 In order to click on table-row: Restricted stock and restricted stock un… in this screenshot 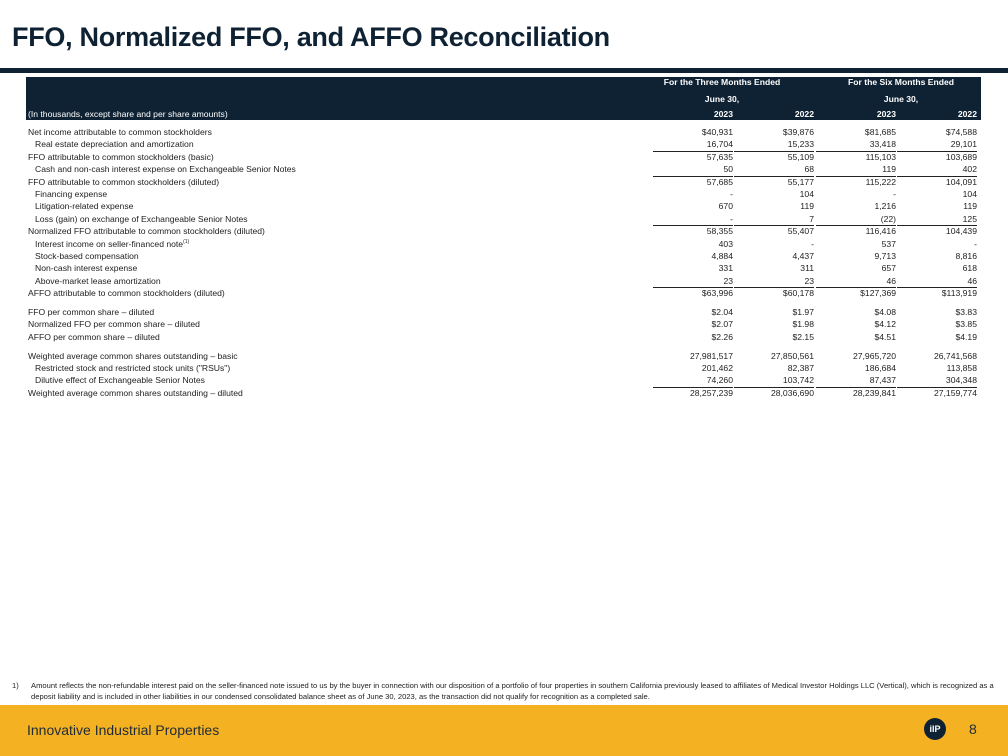, I will do `click(503, 368)`.